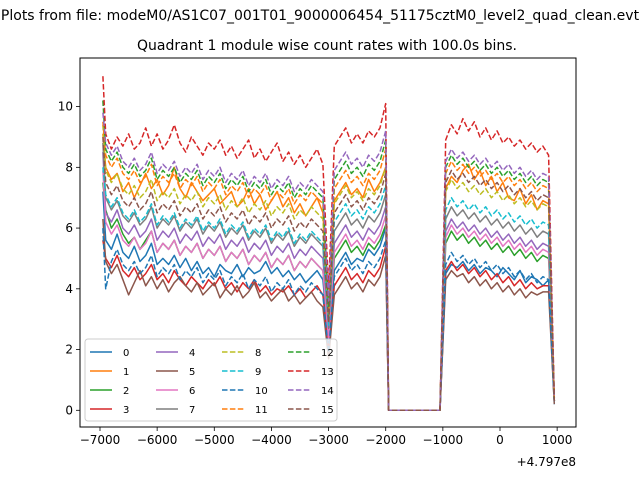  I want to click on y-tick-label: 4, so click(69, 289).